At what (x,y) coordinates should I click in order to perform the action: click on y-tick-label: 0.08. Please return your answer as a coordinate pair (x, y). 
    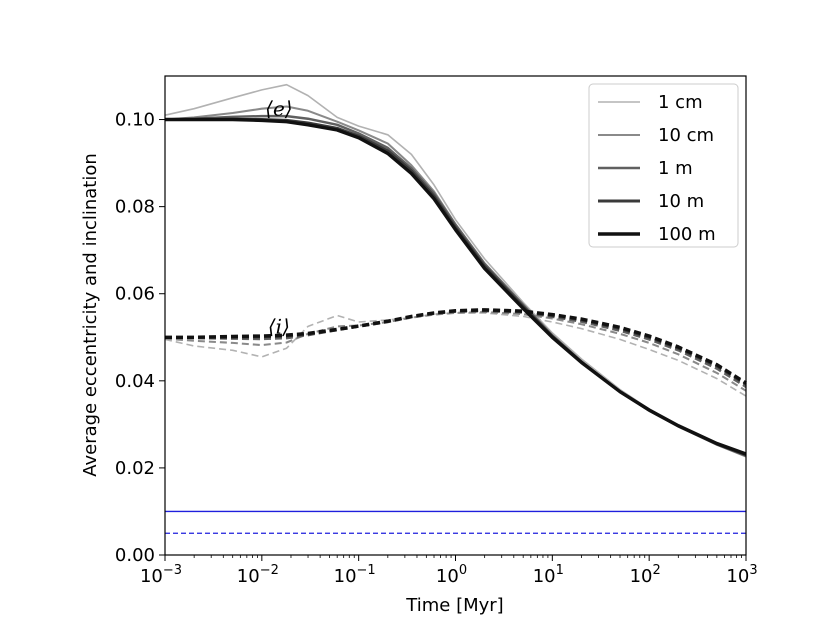
    Looking at the image, I should click on (135, 207).